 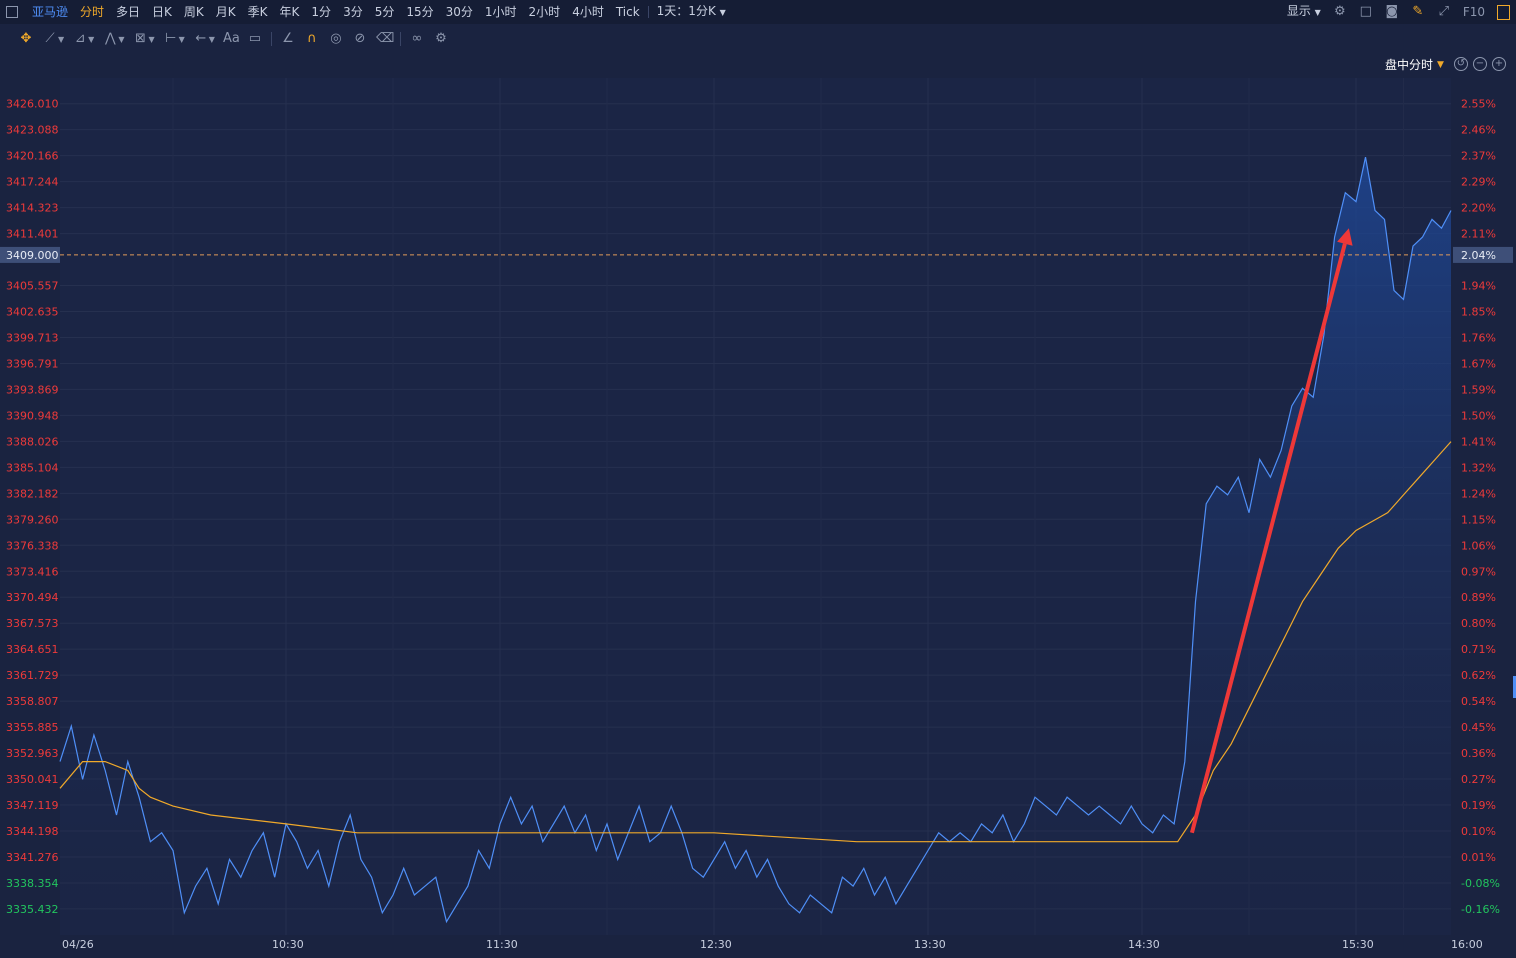 I want to click on display-menu-label: 显示, so click(x=1298, y=11).